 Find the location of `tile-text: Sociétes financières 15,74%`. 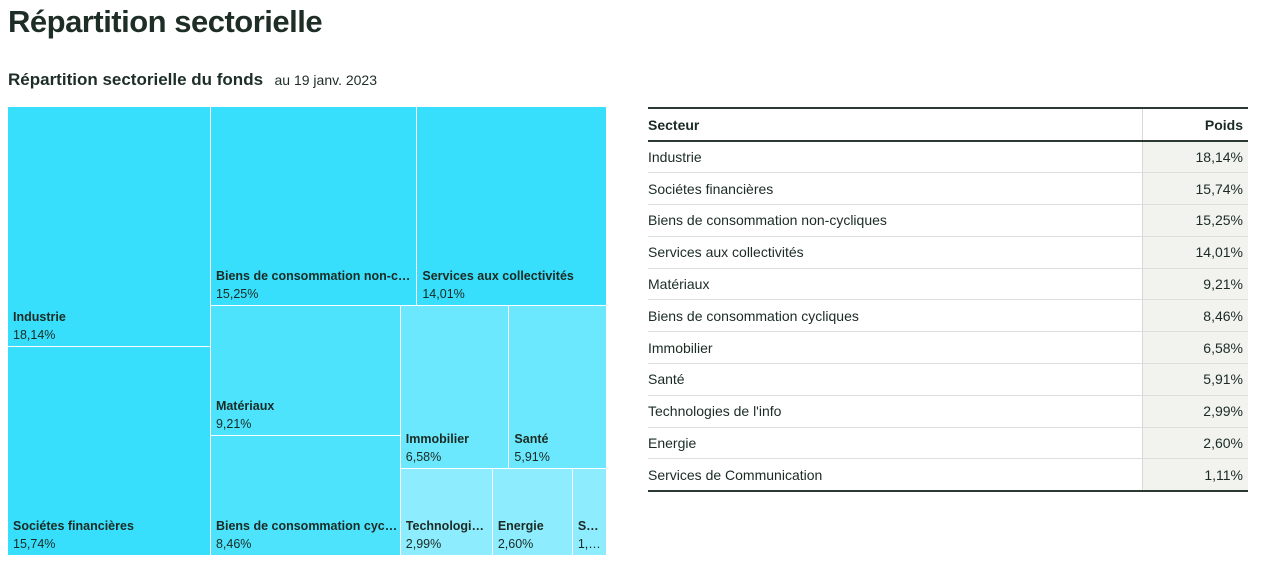

tile-text: Sociétes financières 15,74% is located at coordinates (110, 535).